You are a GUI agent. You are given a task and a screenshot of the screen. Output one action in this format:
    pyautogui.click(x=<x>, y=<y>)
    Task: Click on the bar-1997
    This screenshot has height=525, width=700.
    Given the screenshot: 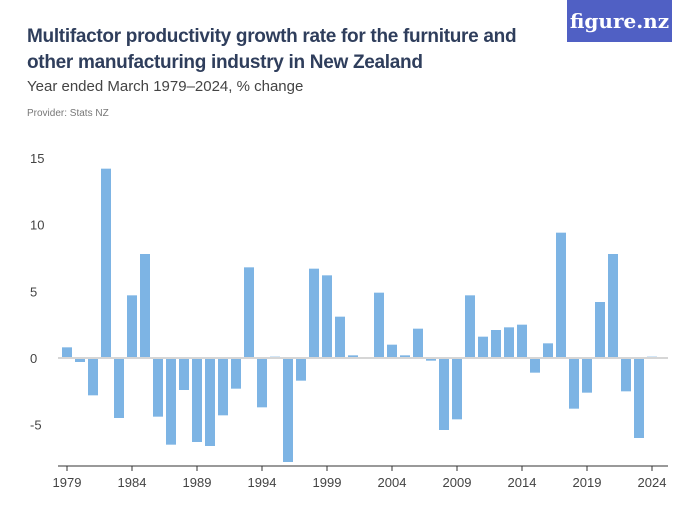 What is the action you would take?
    pyautogui.click(x=301, y=369)
    